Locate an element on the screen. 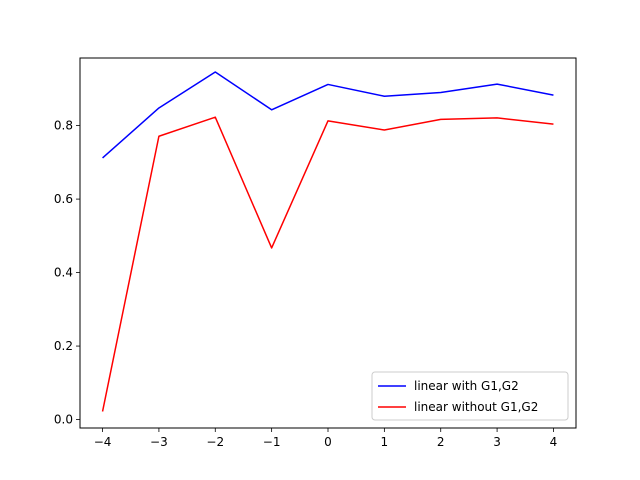  y-axis: 0.0 0.2 0.4 0.6 0.8 is located at coordinates (67, 273).